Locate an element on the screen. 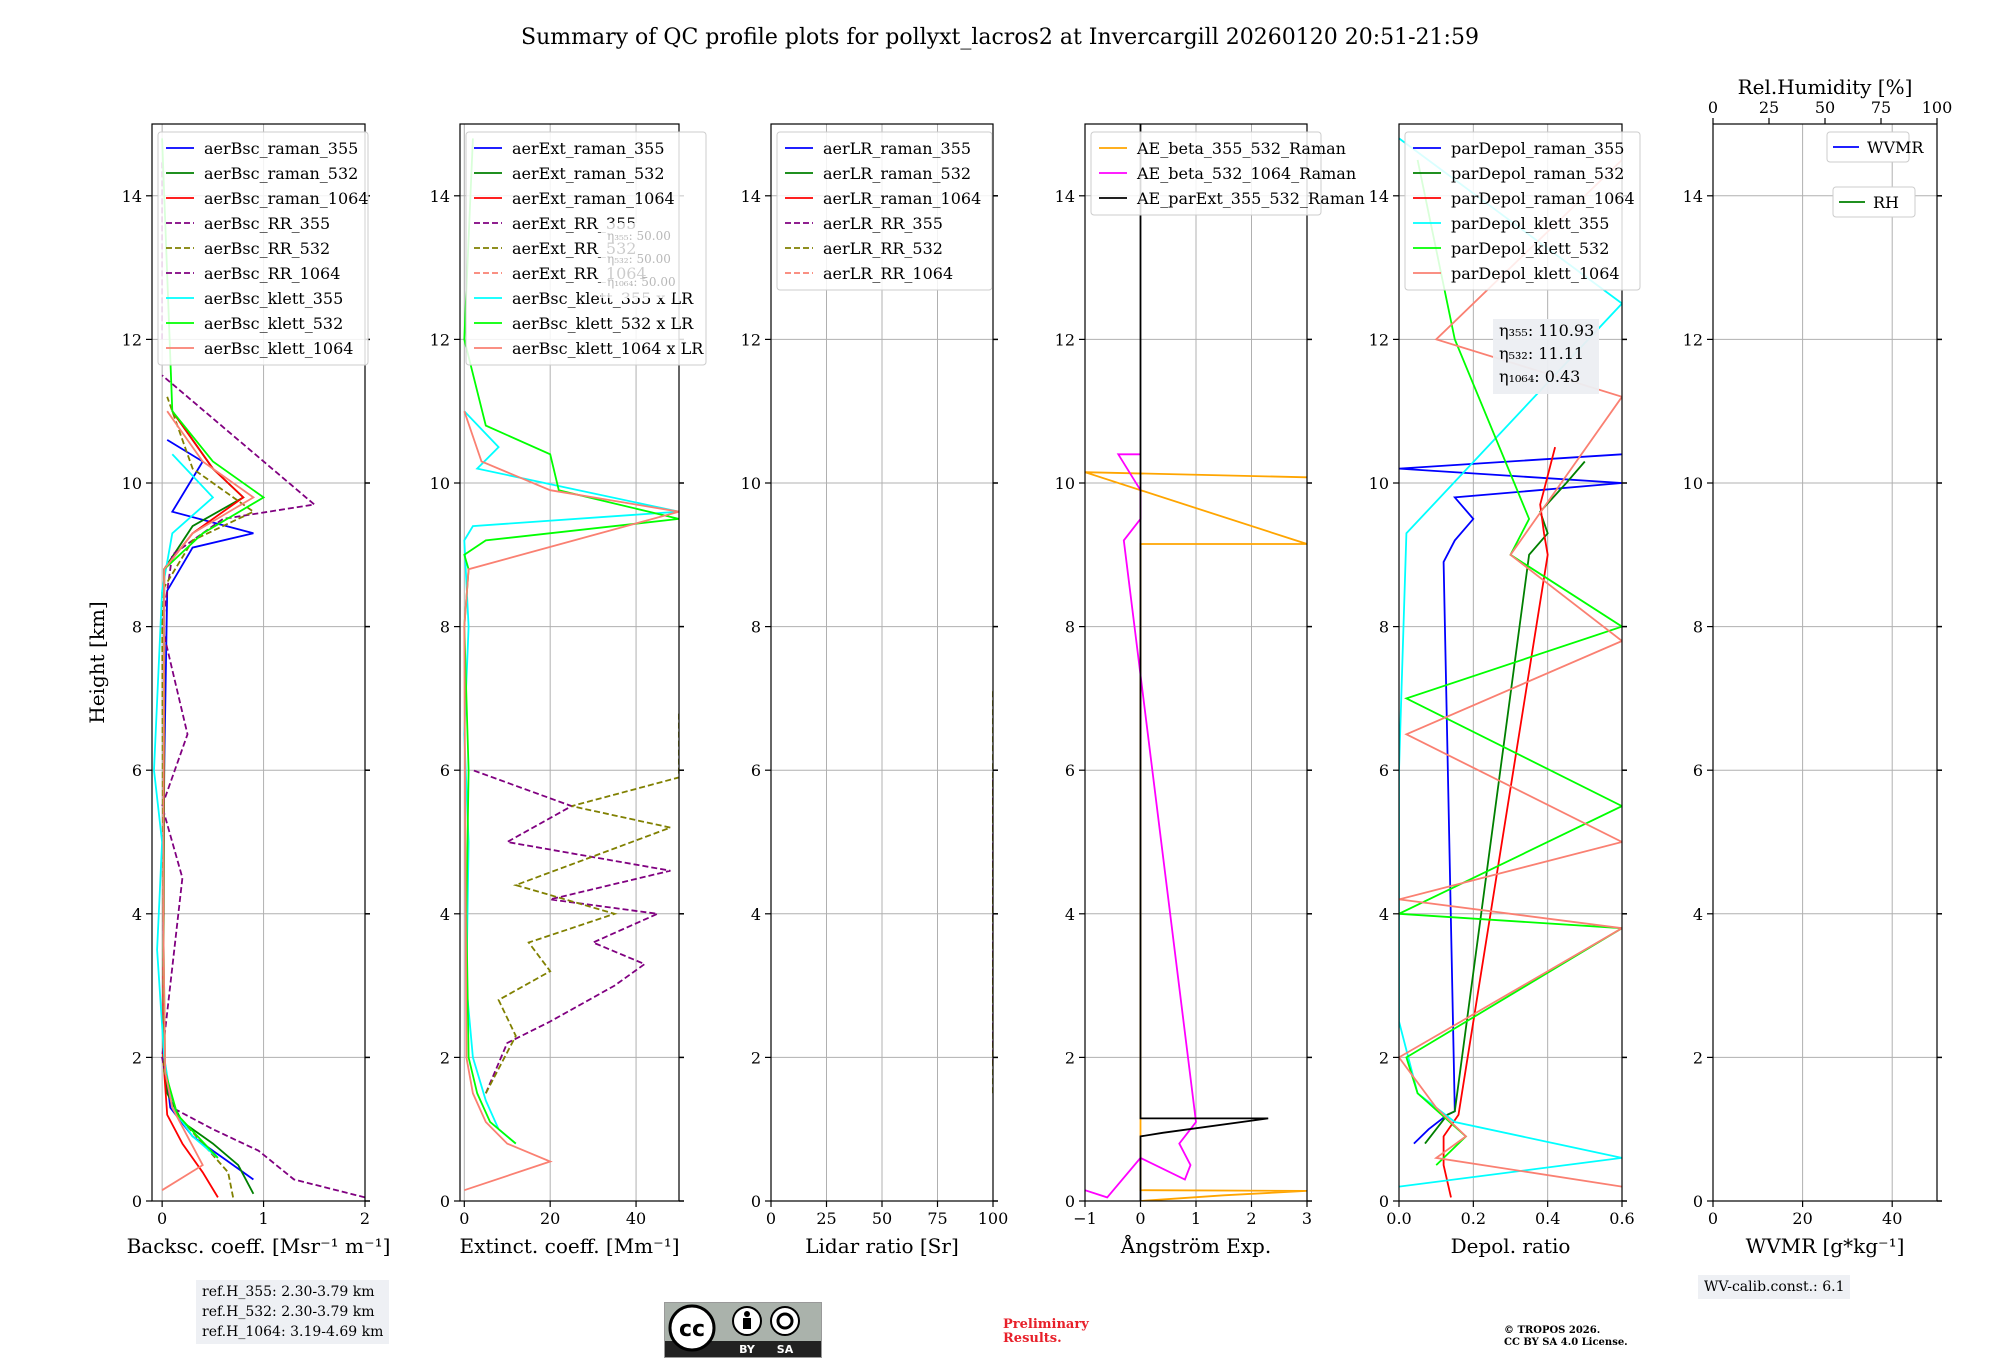 The image size is (2000, 1361). annotation-label: η₁₀₆₄: 50.00 is located at coordinates (641, 282).